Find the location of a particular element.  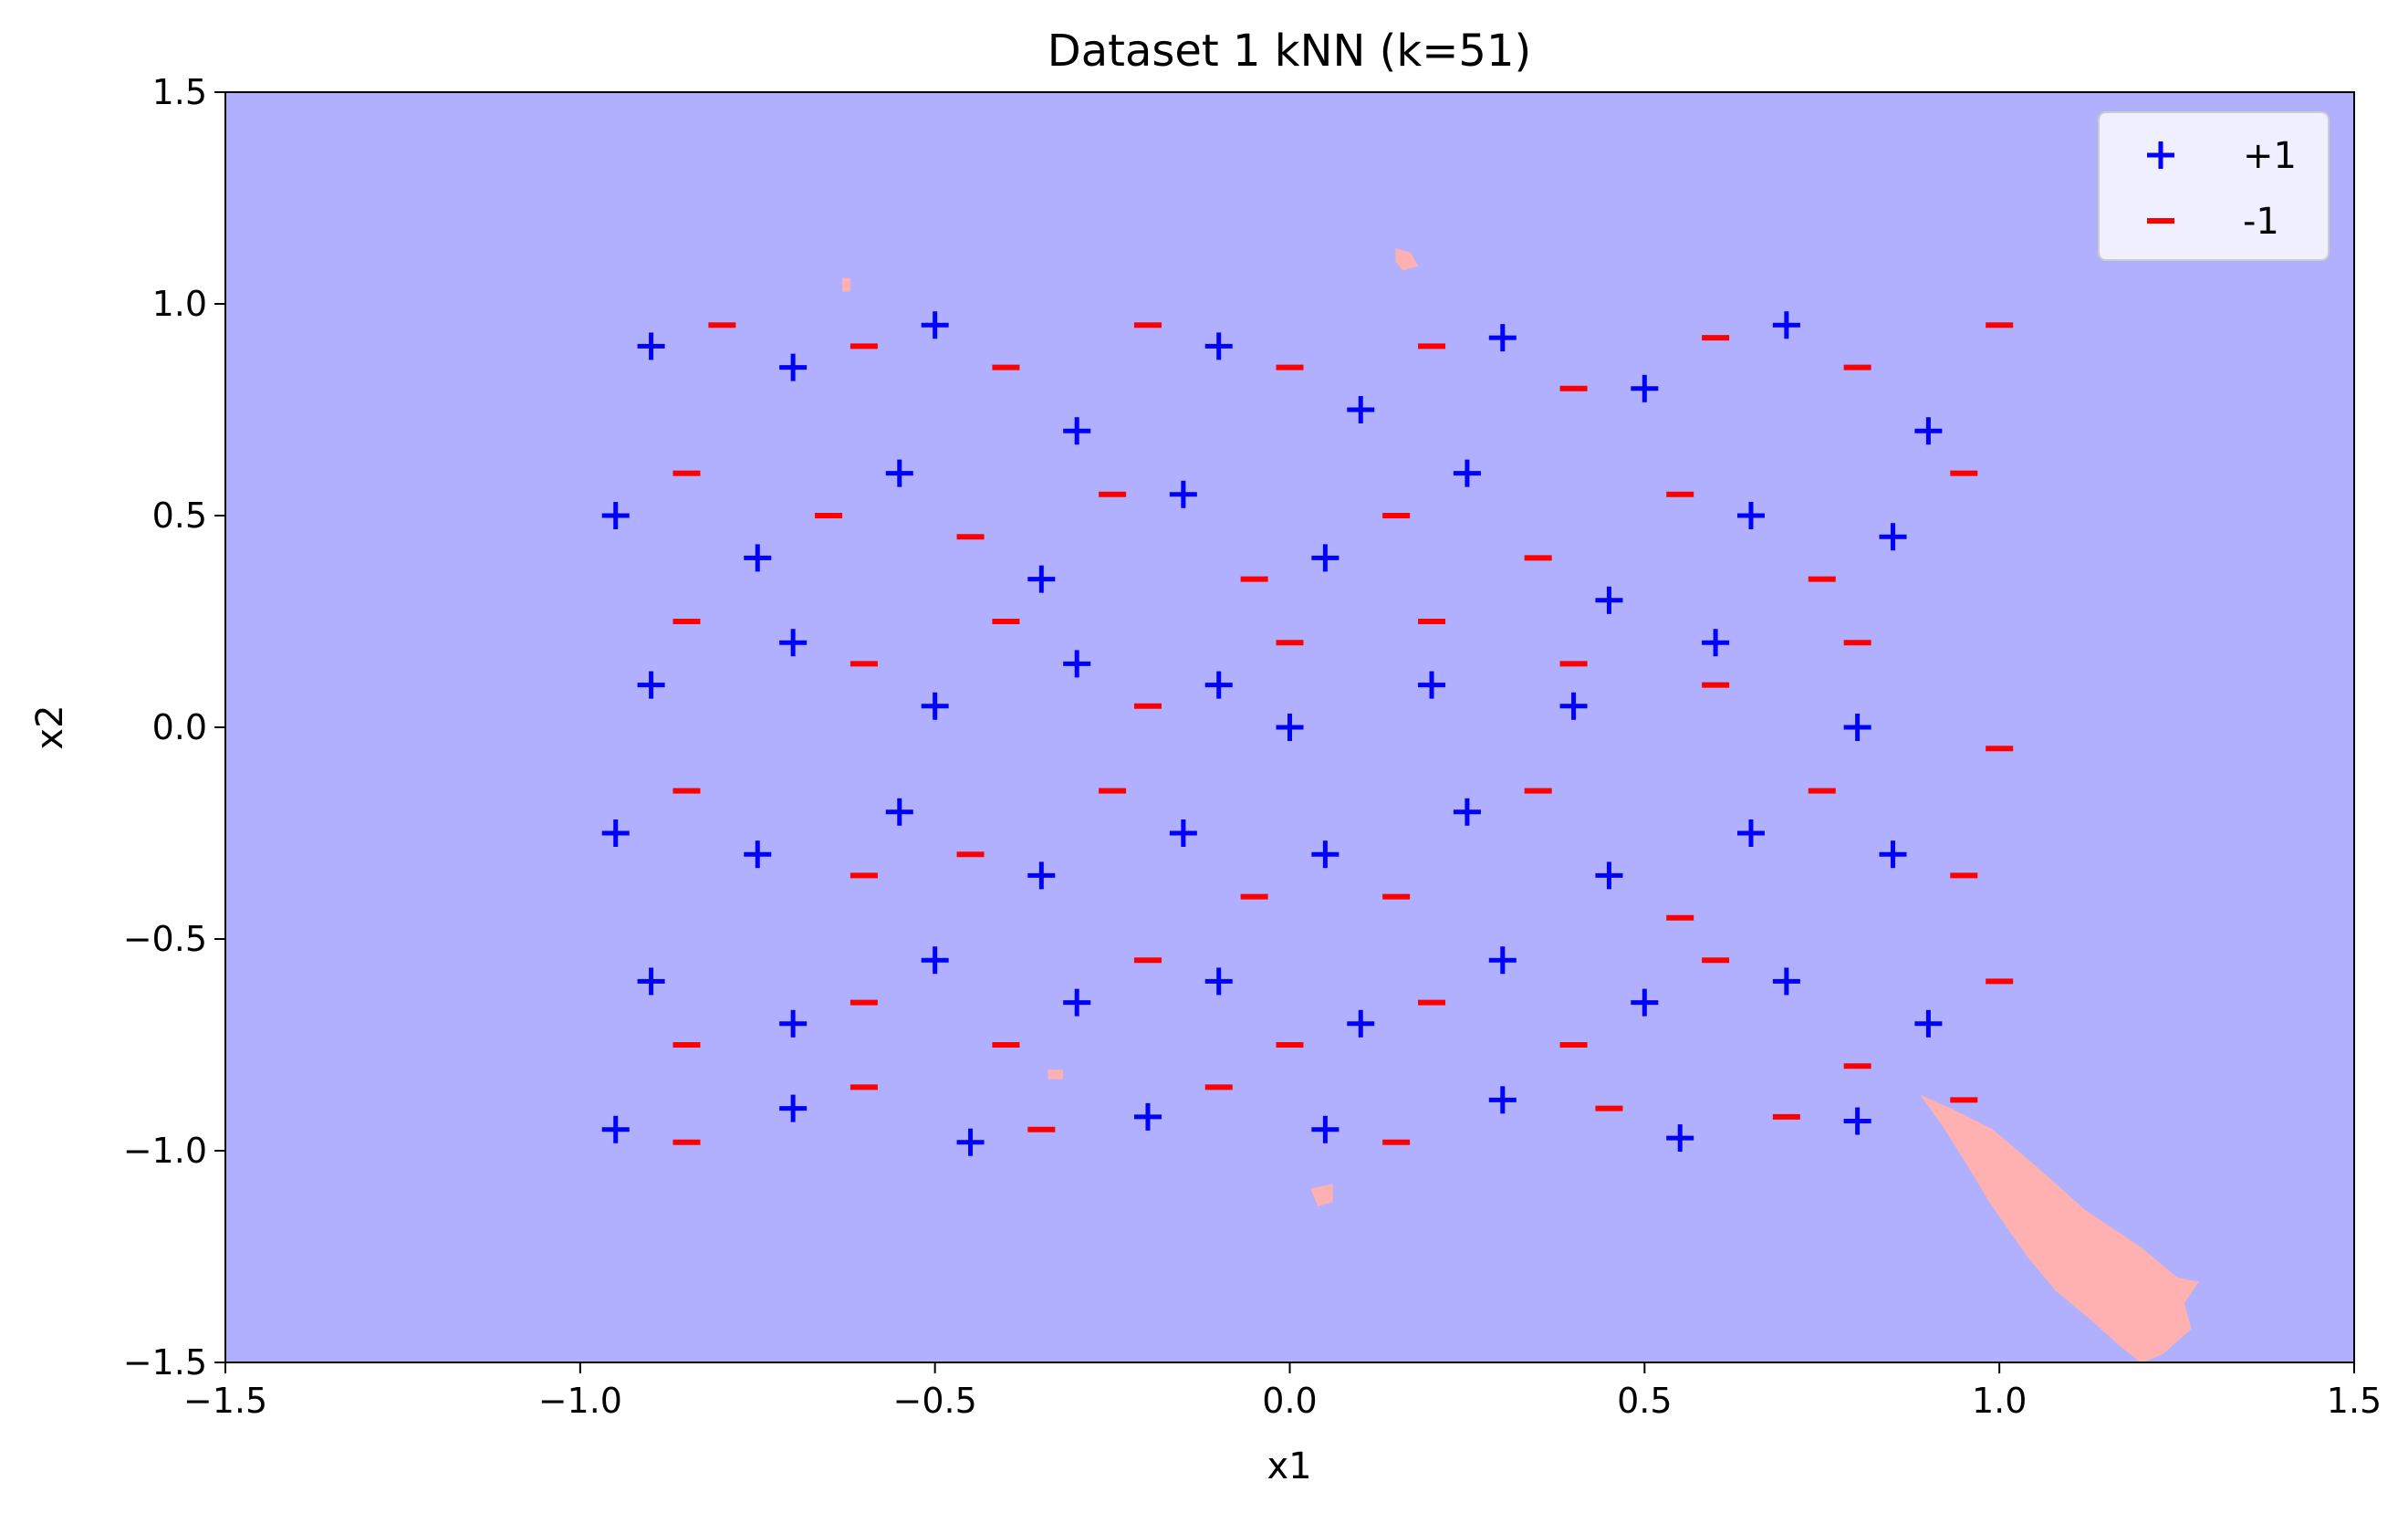

y-axis-label: x2 is located at coordinates (50, 726).